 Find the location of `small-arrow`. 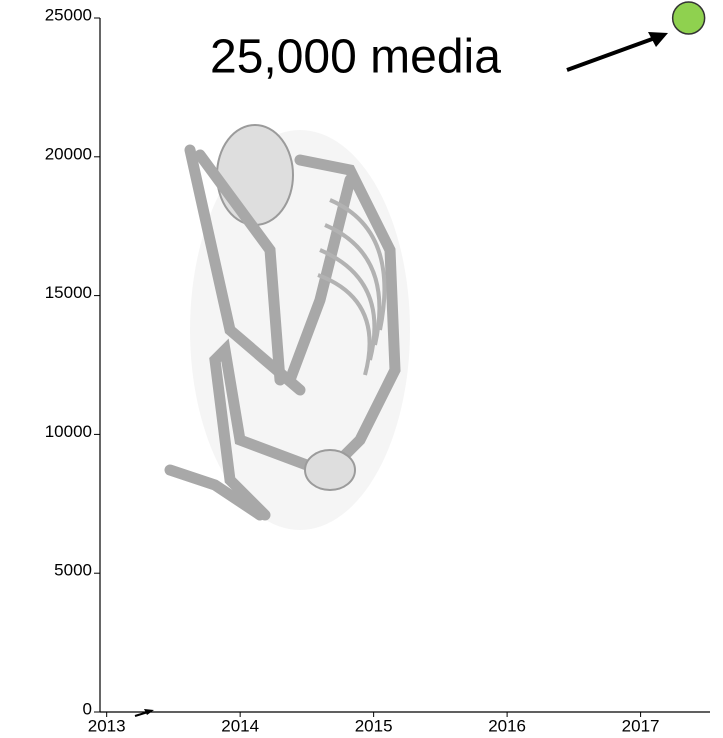

small-arrow is located at coordinates (141, 714).